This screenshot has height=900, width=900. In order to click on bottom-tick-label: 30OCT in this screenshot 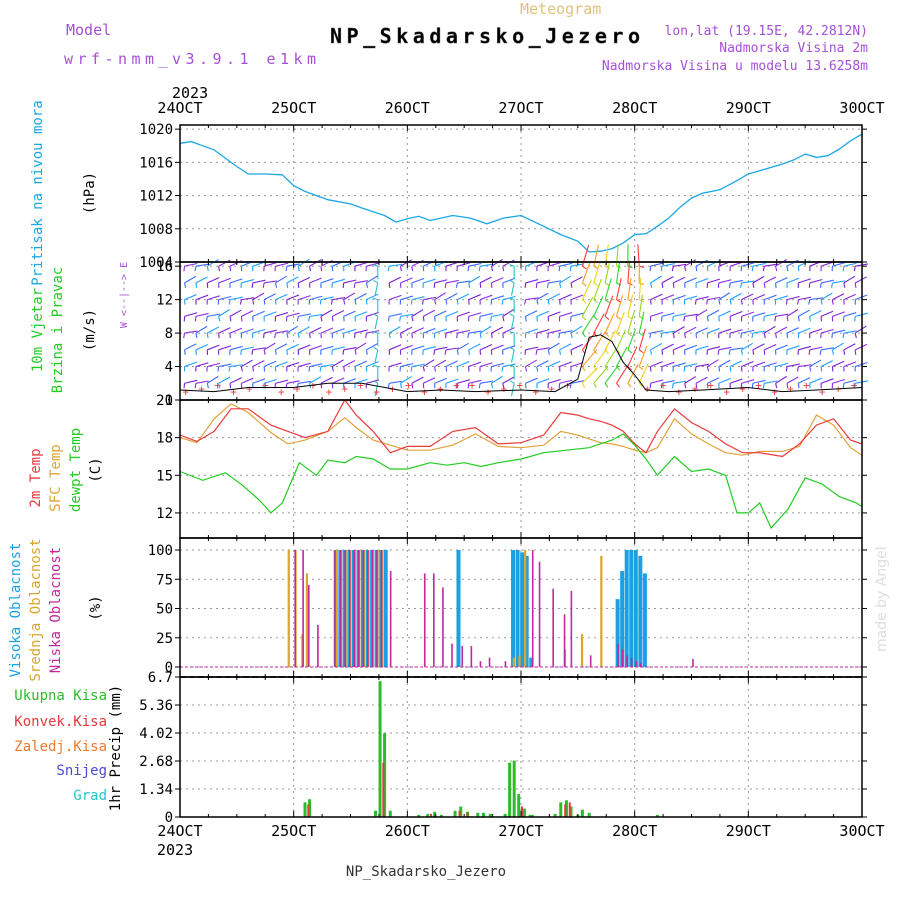, I will do `click(861, 831)`.